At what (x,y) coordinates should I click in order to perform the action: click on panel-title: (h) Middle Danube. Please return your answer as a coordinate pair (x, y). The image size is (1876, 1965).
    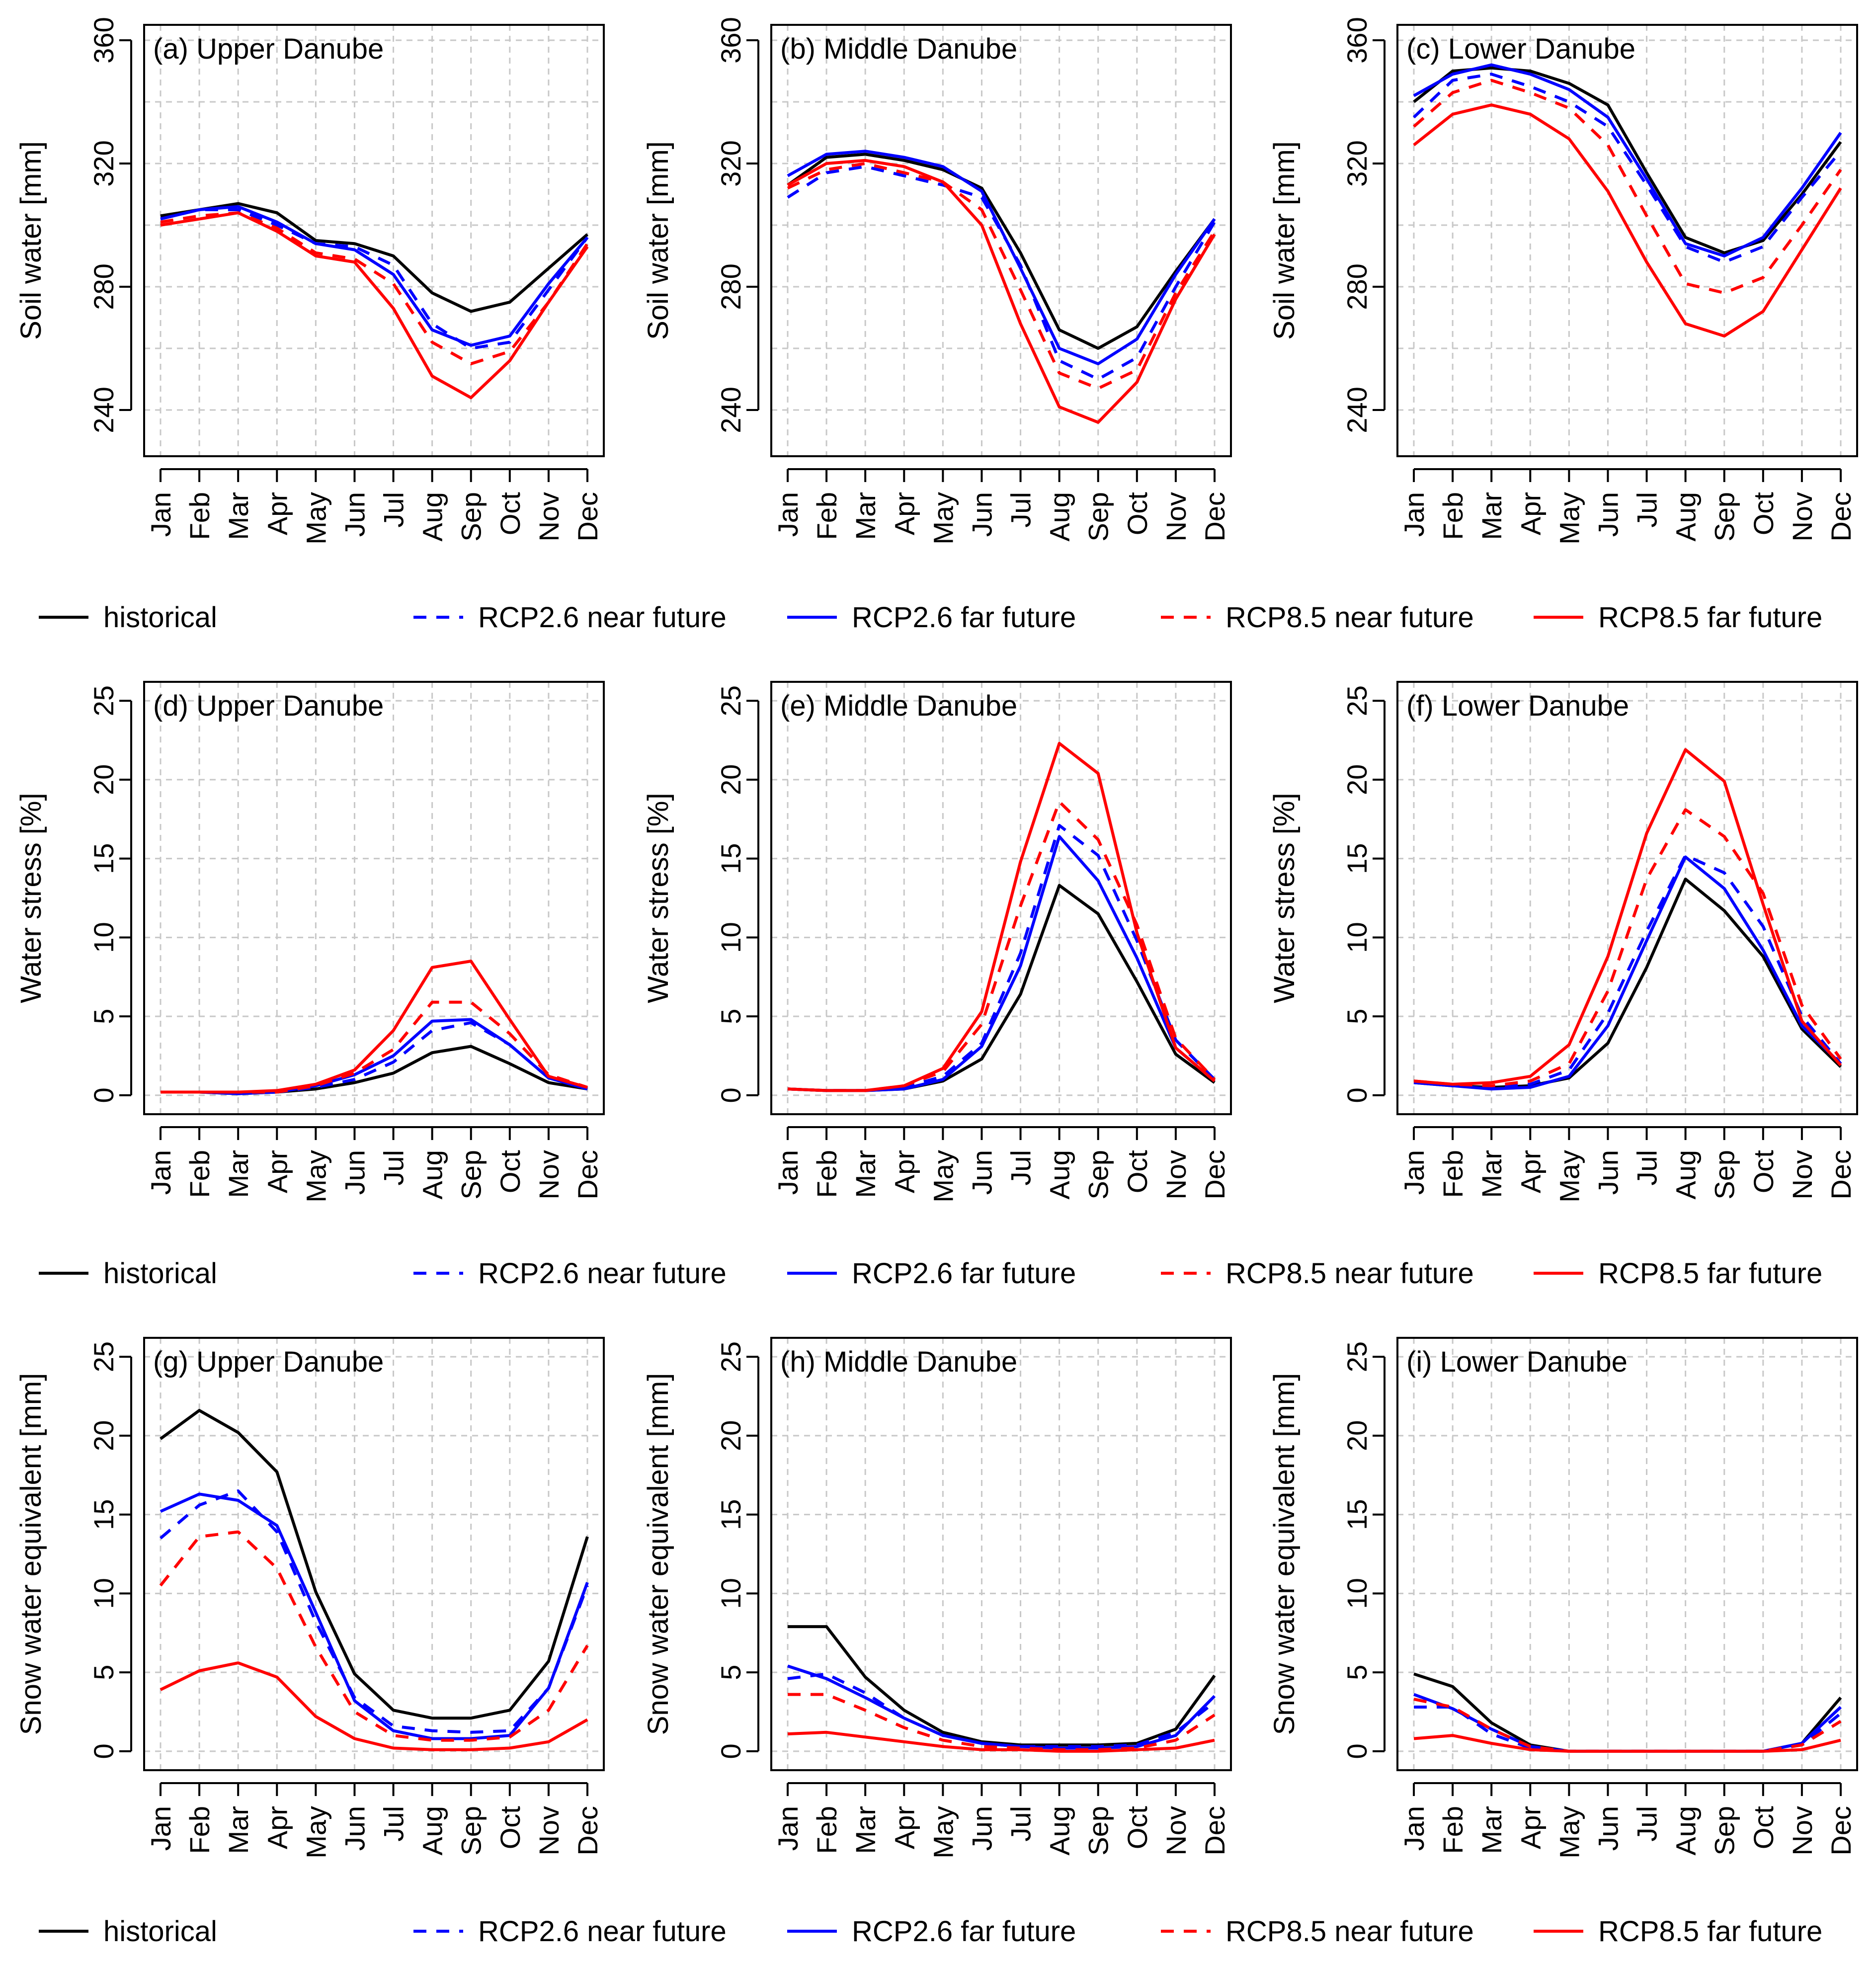
    Looking at the image, I should click on (898, 1362).